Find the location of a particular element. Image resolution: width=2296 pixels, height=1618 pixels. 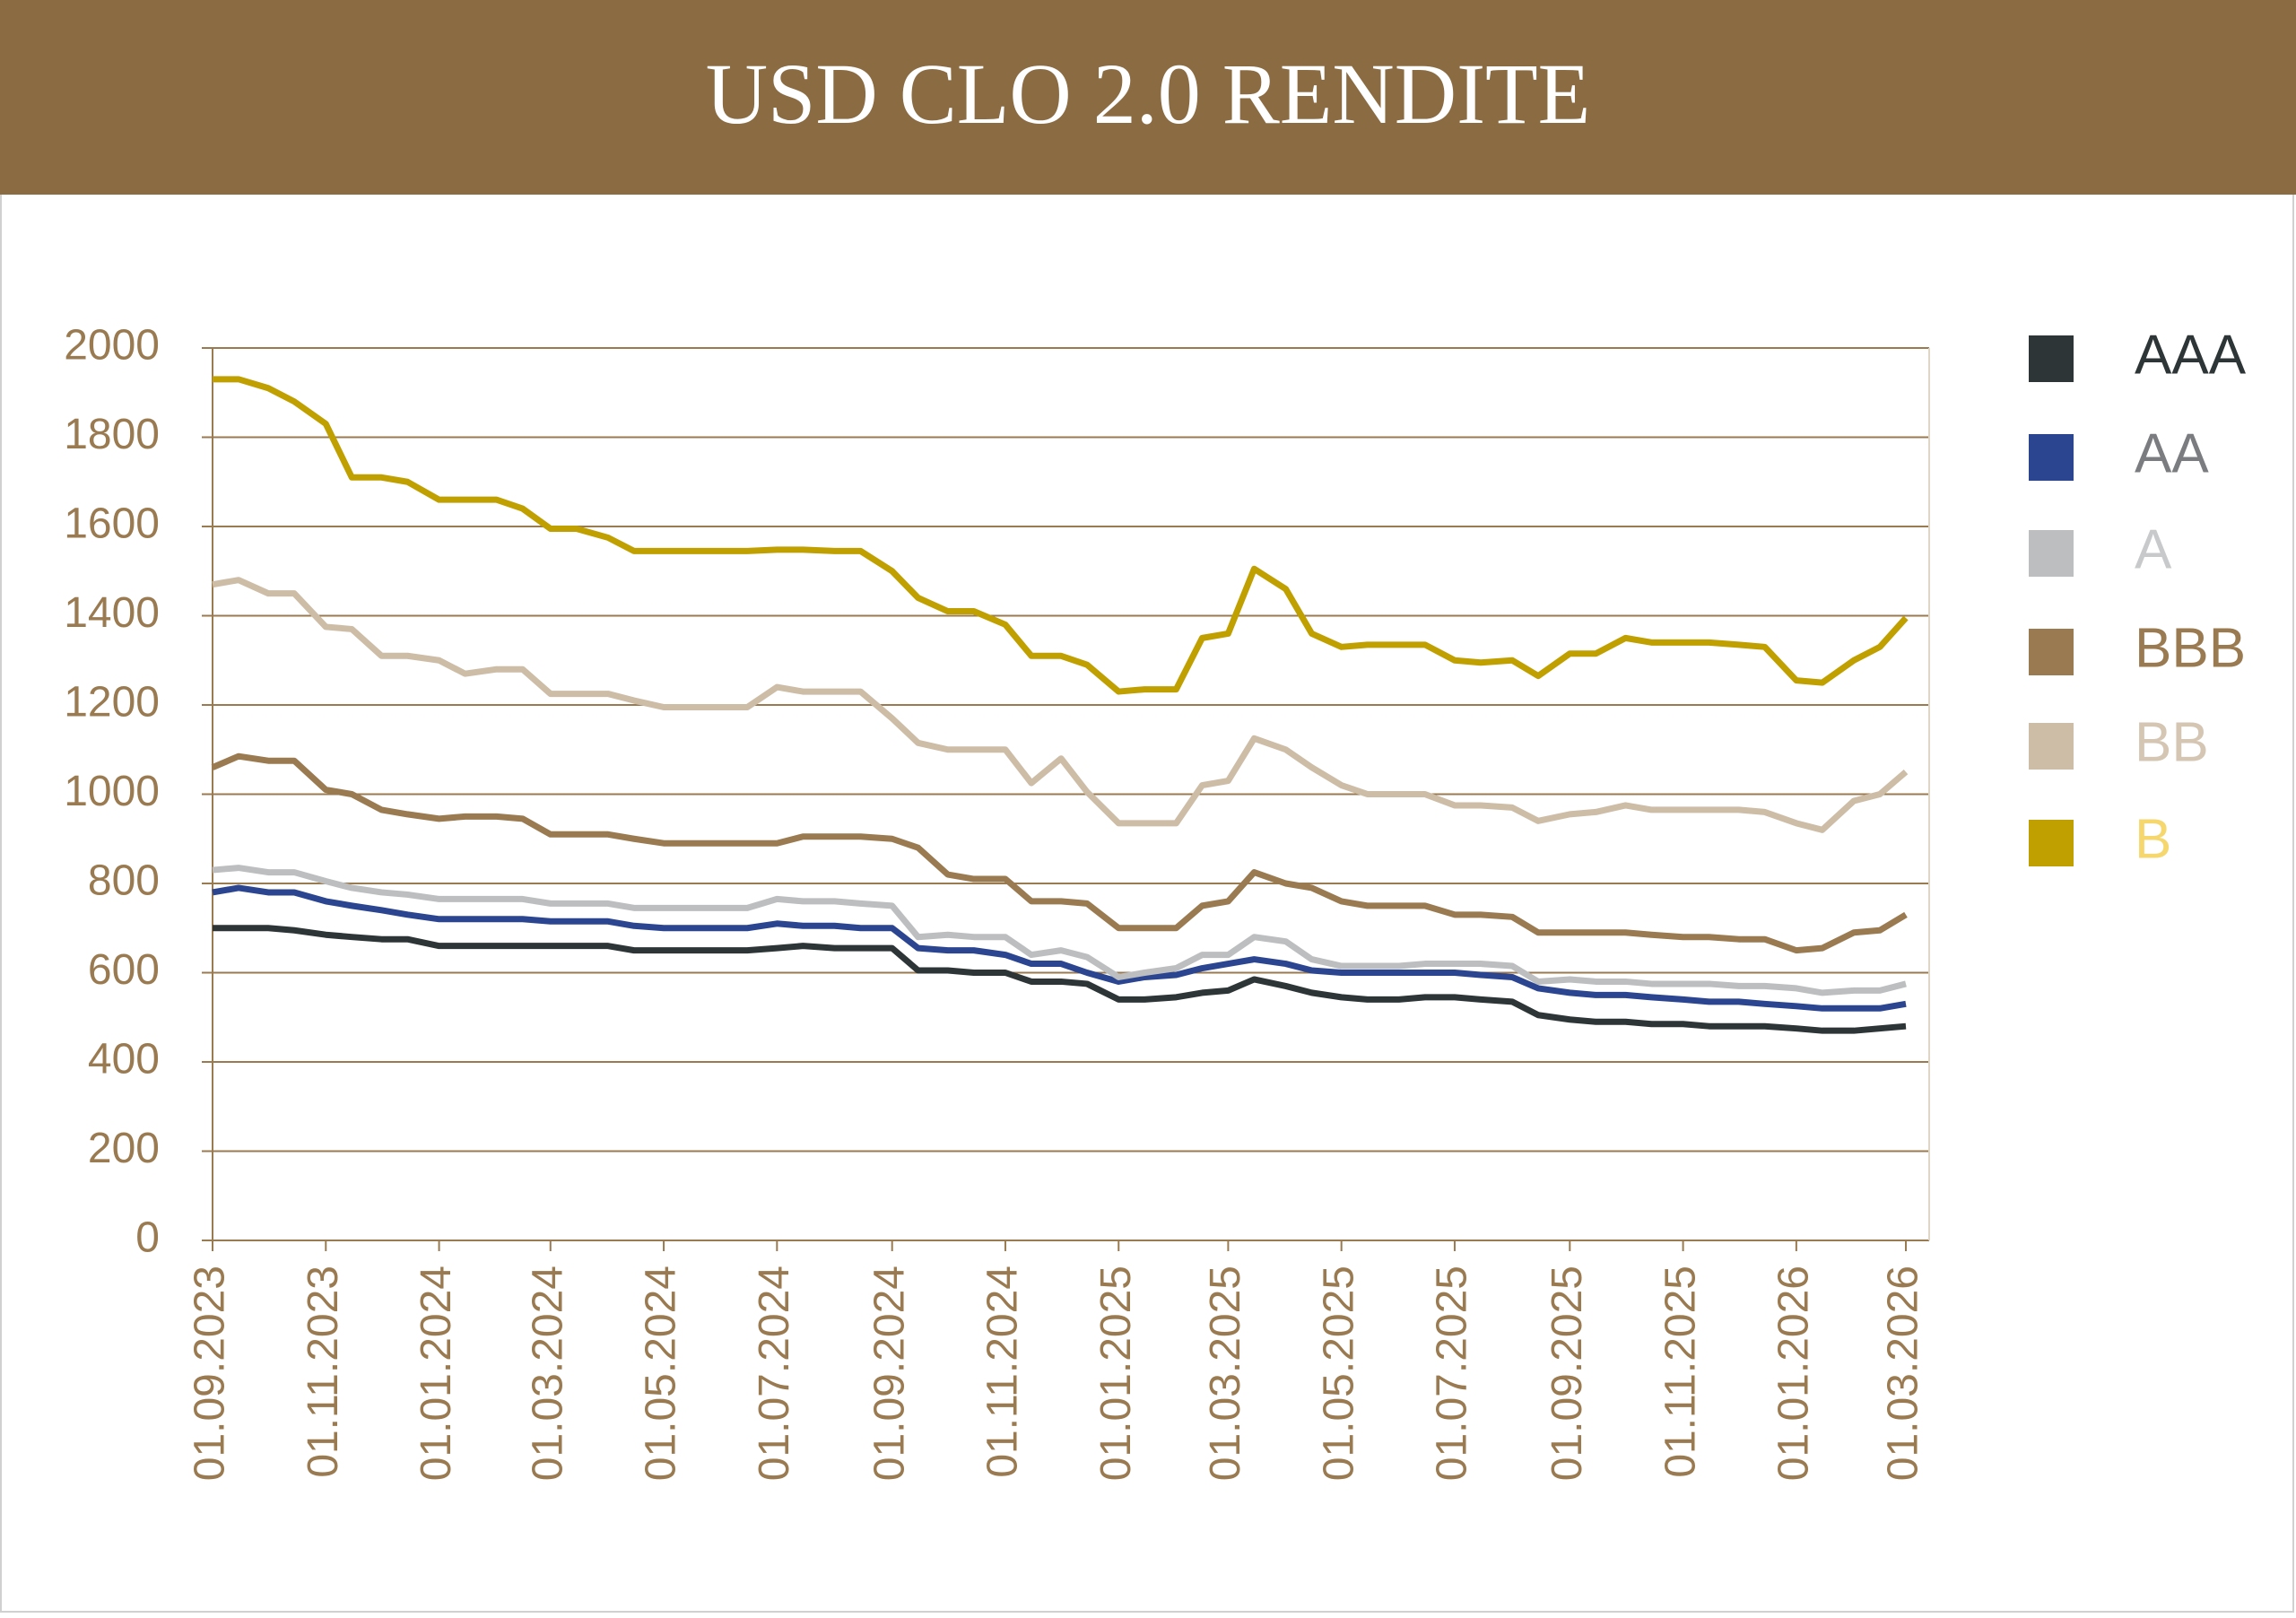

y-tick-label: 0 is located at coordinates (147, 1238).